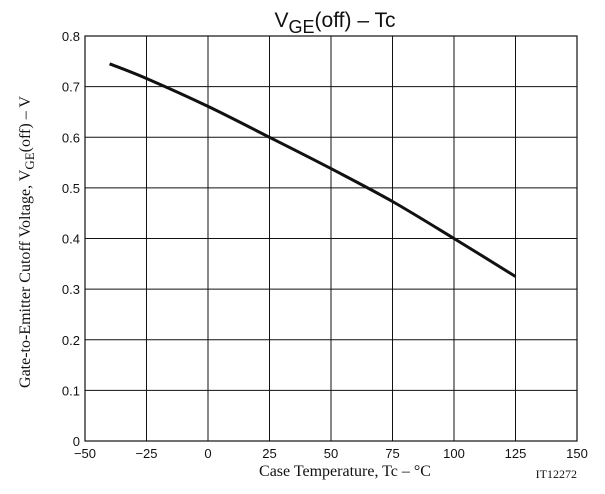  I want to click on y-tick-label: 0.2, so click(71, 340).